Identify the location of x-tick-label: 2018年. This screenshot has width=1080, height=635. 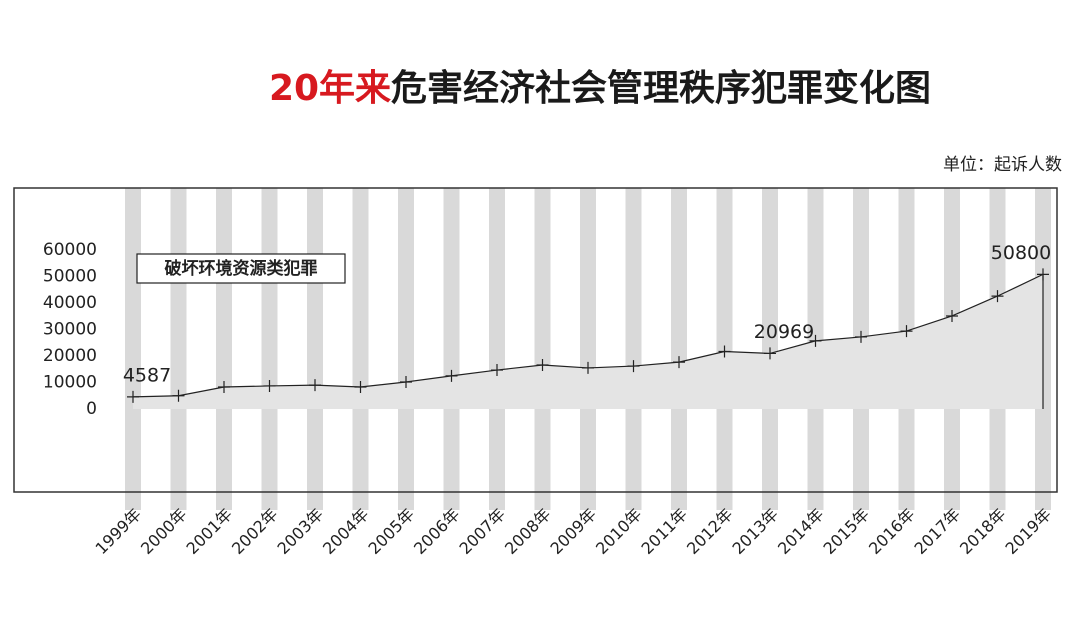
(983, 532).